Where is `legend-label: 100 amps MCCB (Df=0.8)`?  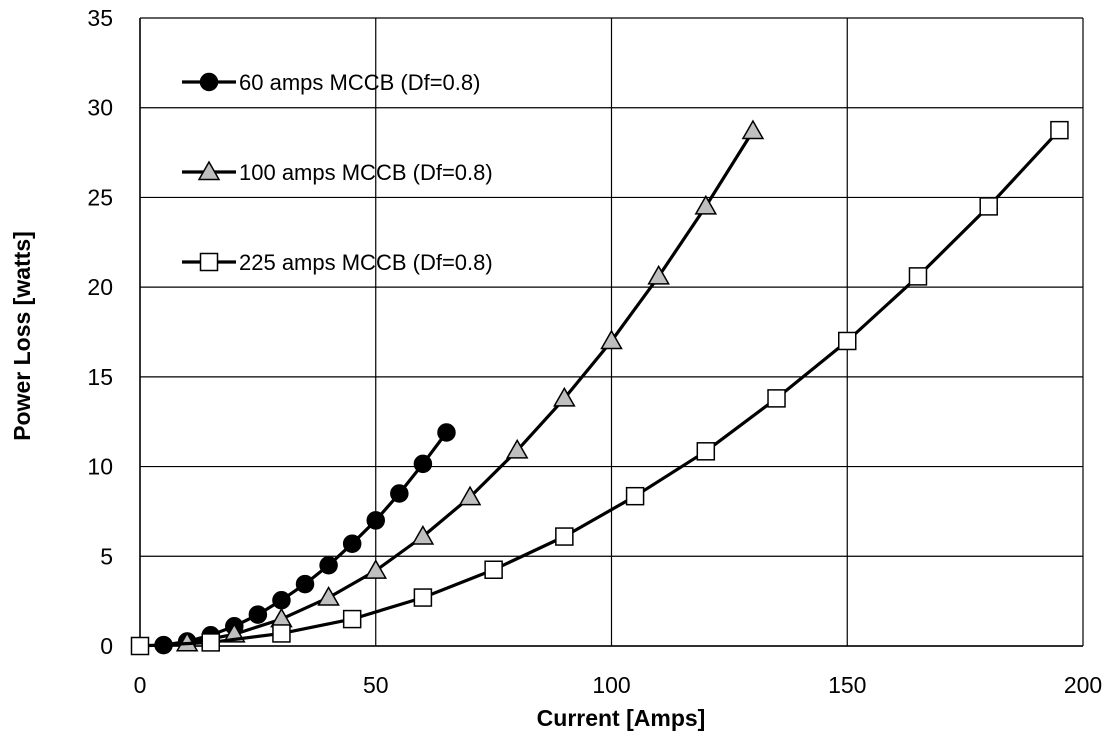 legend-label: 100 amps MCCB (Df=0.8) is located at coordinates (366, 172).